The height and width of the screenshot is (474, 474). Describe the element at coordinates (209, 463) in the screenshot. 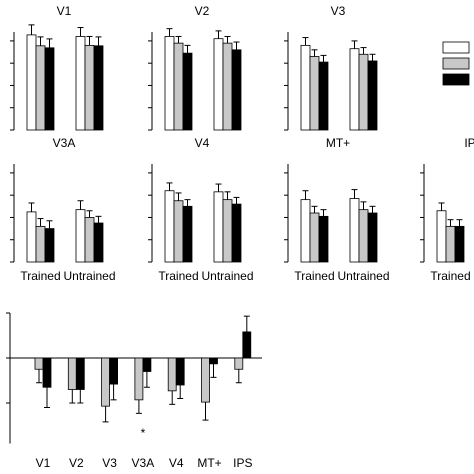

I see `x-tick-label: MT+` at that location.